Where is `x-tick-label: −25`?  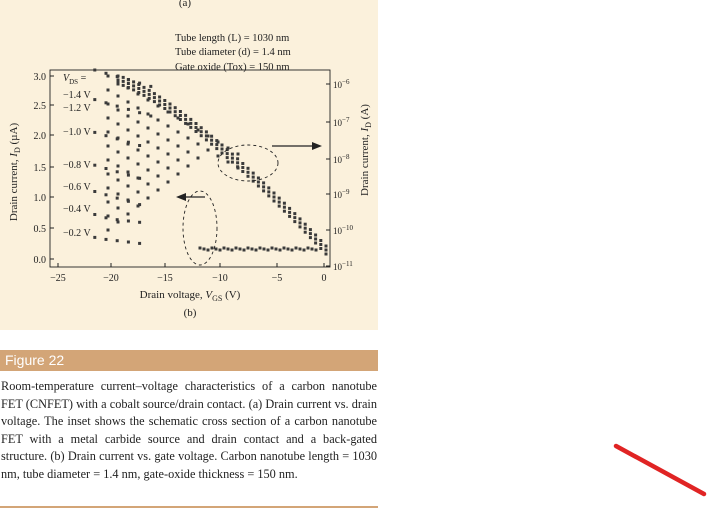 x-tick-label: −25 is located at coordinates (58, 278).